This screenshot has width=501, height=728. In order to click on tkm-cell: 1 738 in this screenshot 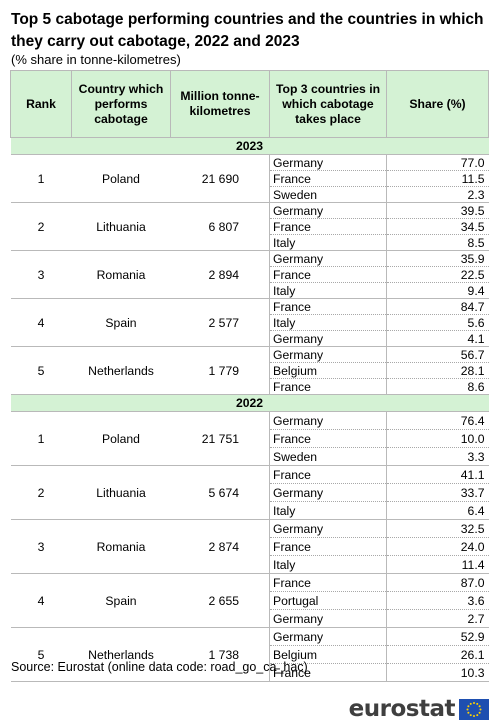, I will do `click(224, 654)`.